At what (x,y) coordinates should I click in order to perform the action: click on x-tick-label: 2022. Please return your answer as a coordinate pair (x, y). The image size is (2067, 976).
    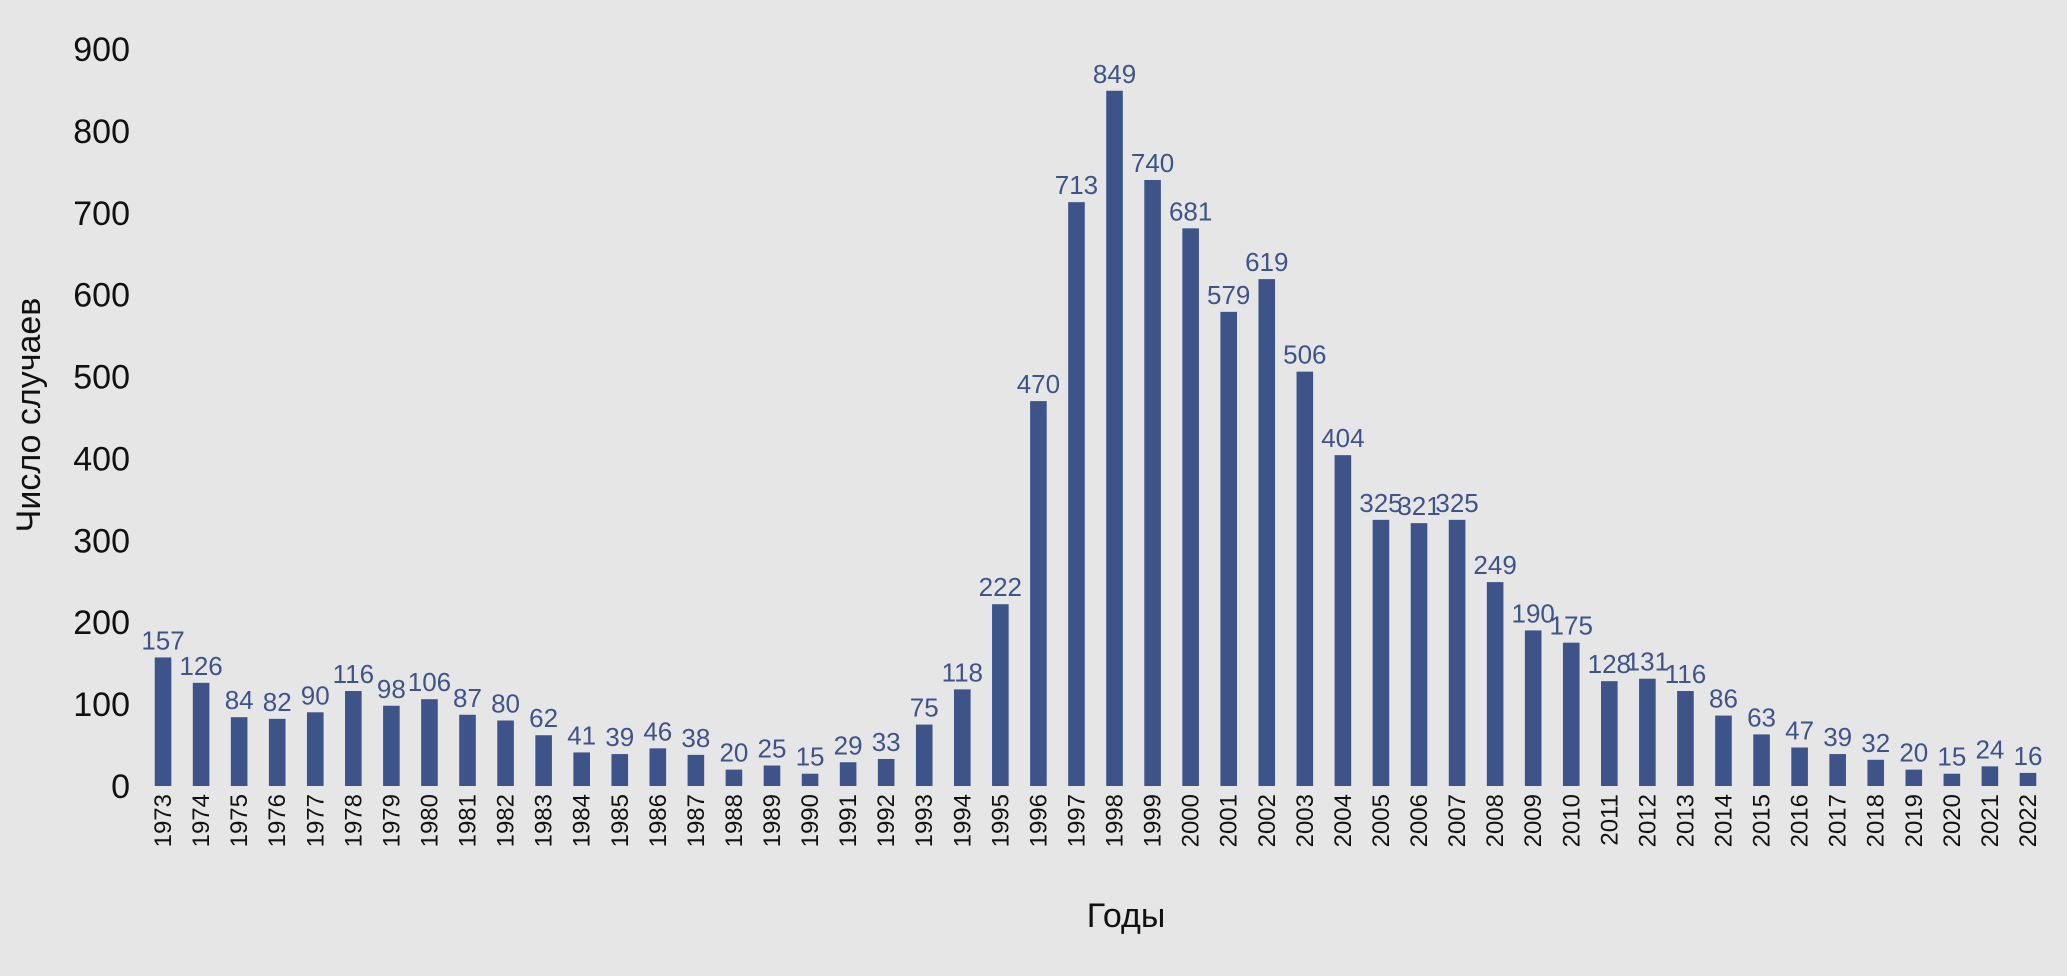
    Looking at the image, I should click on (2028, 820).